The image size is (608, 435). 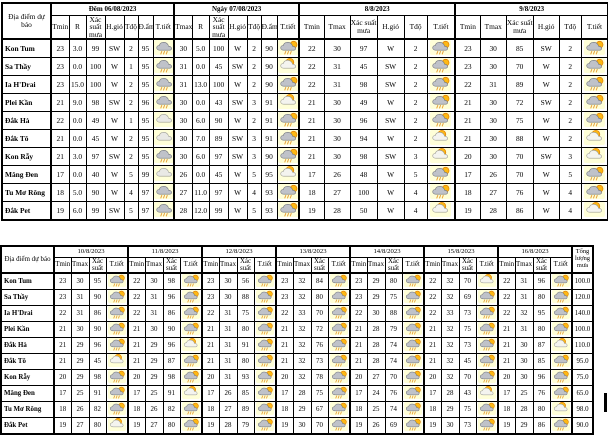 What do you see at coordinates (95, 48) in the screenshot?
I see `data-cell: 99` at bounding box center [95, 48].